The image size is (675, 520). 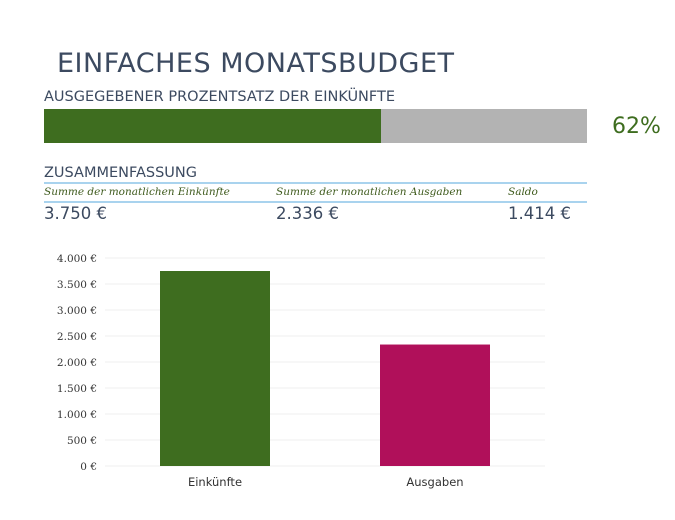 I want to click on y-tick-label: 2.500 €, so click(x=77, y=337).